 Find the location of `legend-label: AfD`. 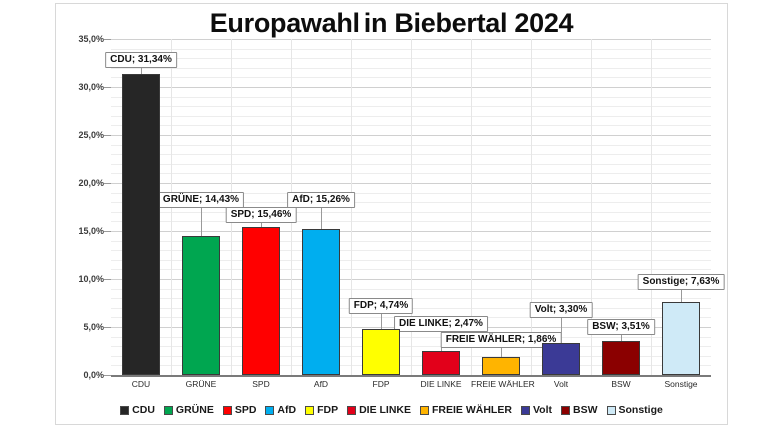

legend-label: AfD is located at coordinates (287, 410).